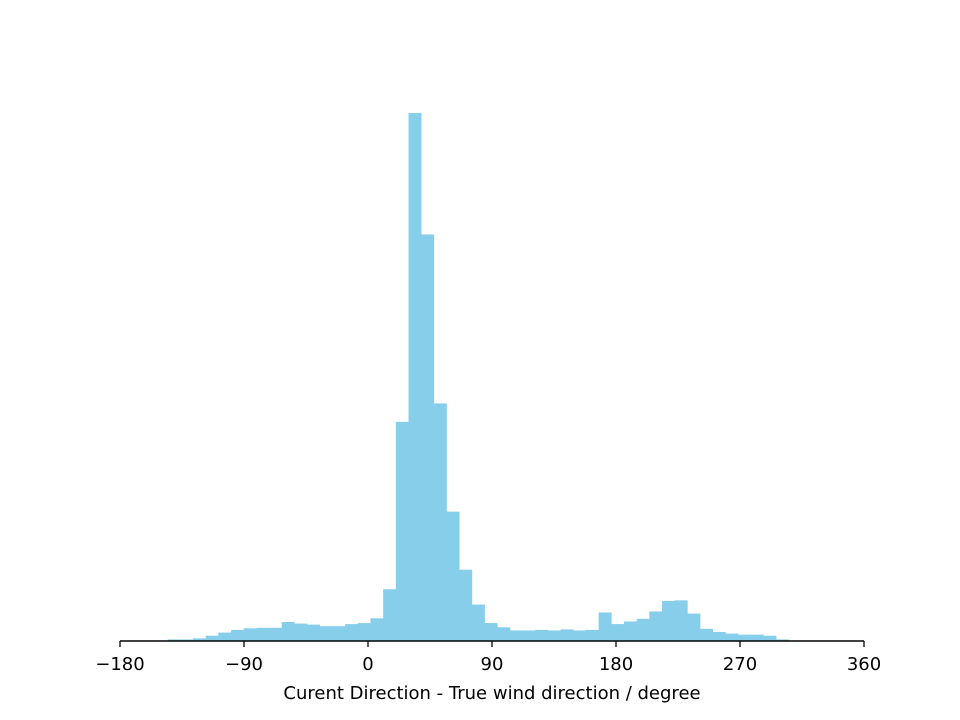 This screenshot has height=720, width=960. I want to click on x-tick-label: 180, so click(616, 664).